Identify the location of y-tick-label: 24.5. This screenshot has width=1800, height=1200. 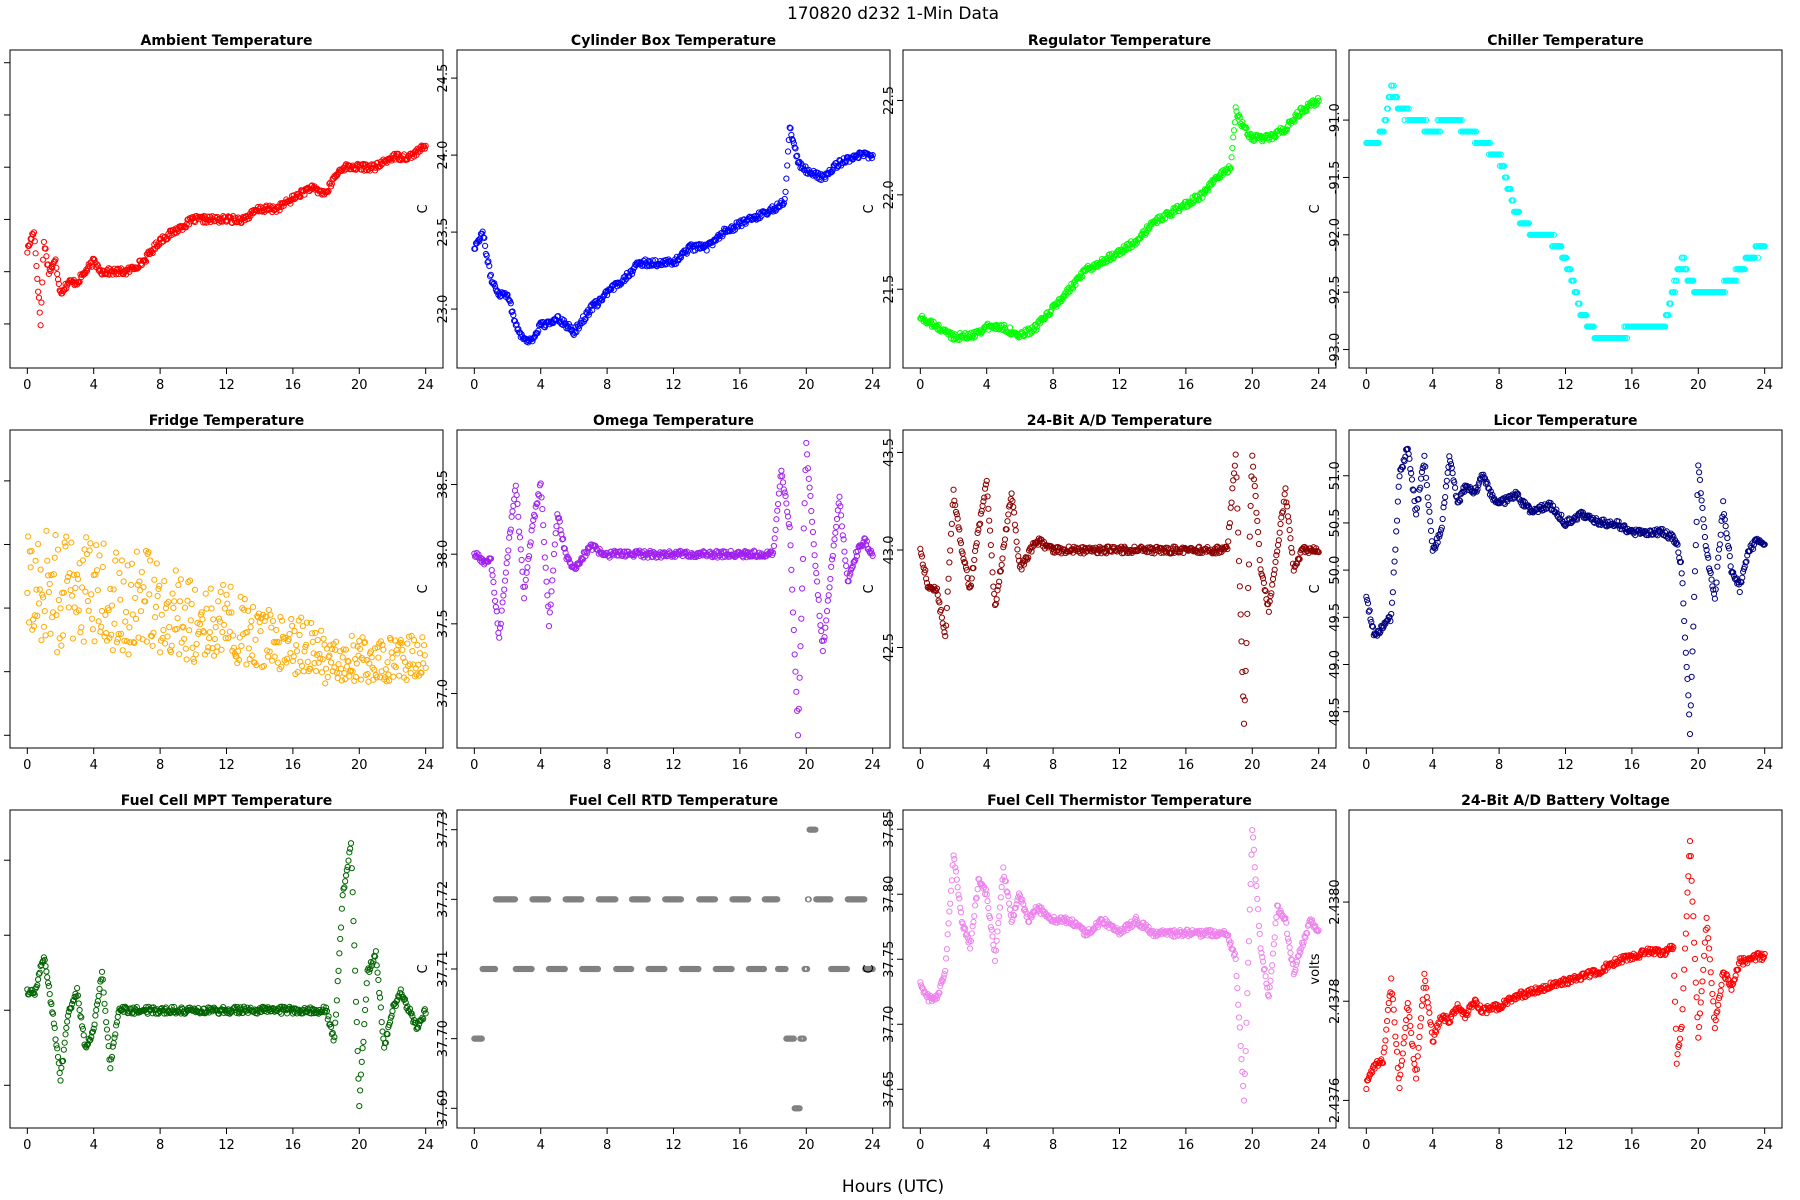
(2, 219).